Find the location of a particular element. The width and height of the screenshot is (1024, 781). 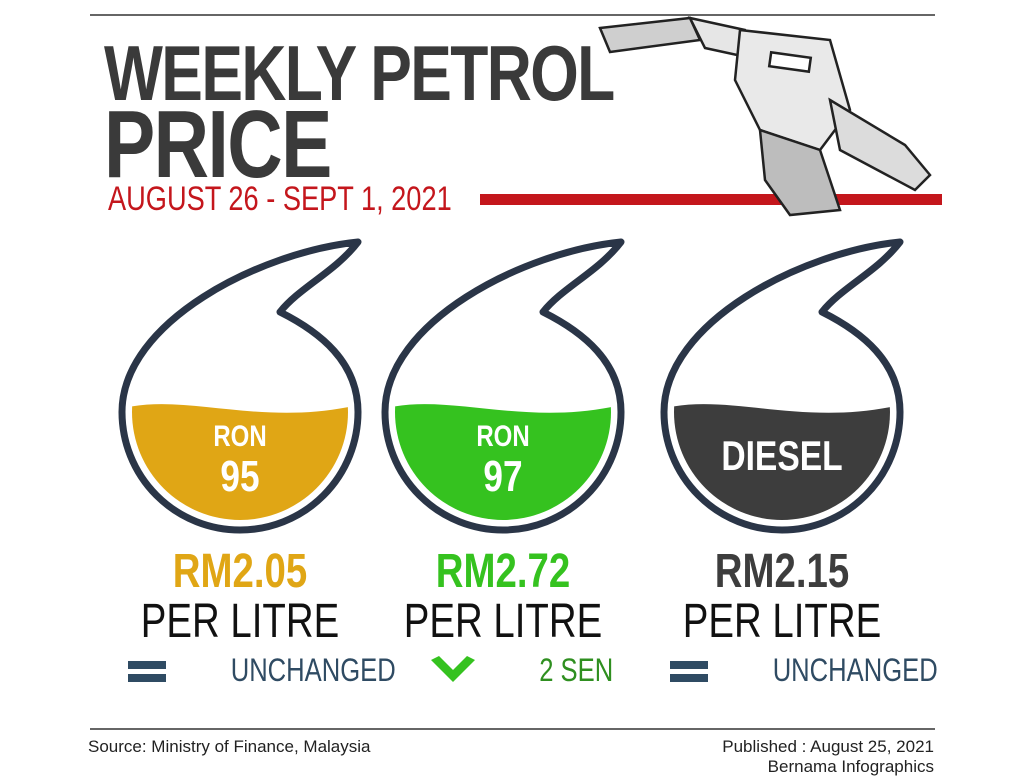

down-icon is located at coordinates (453, 669).